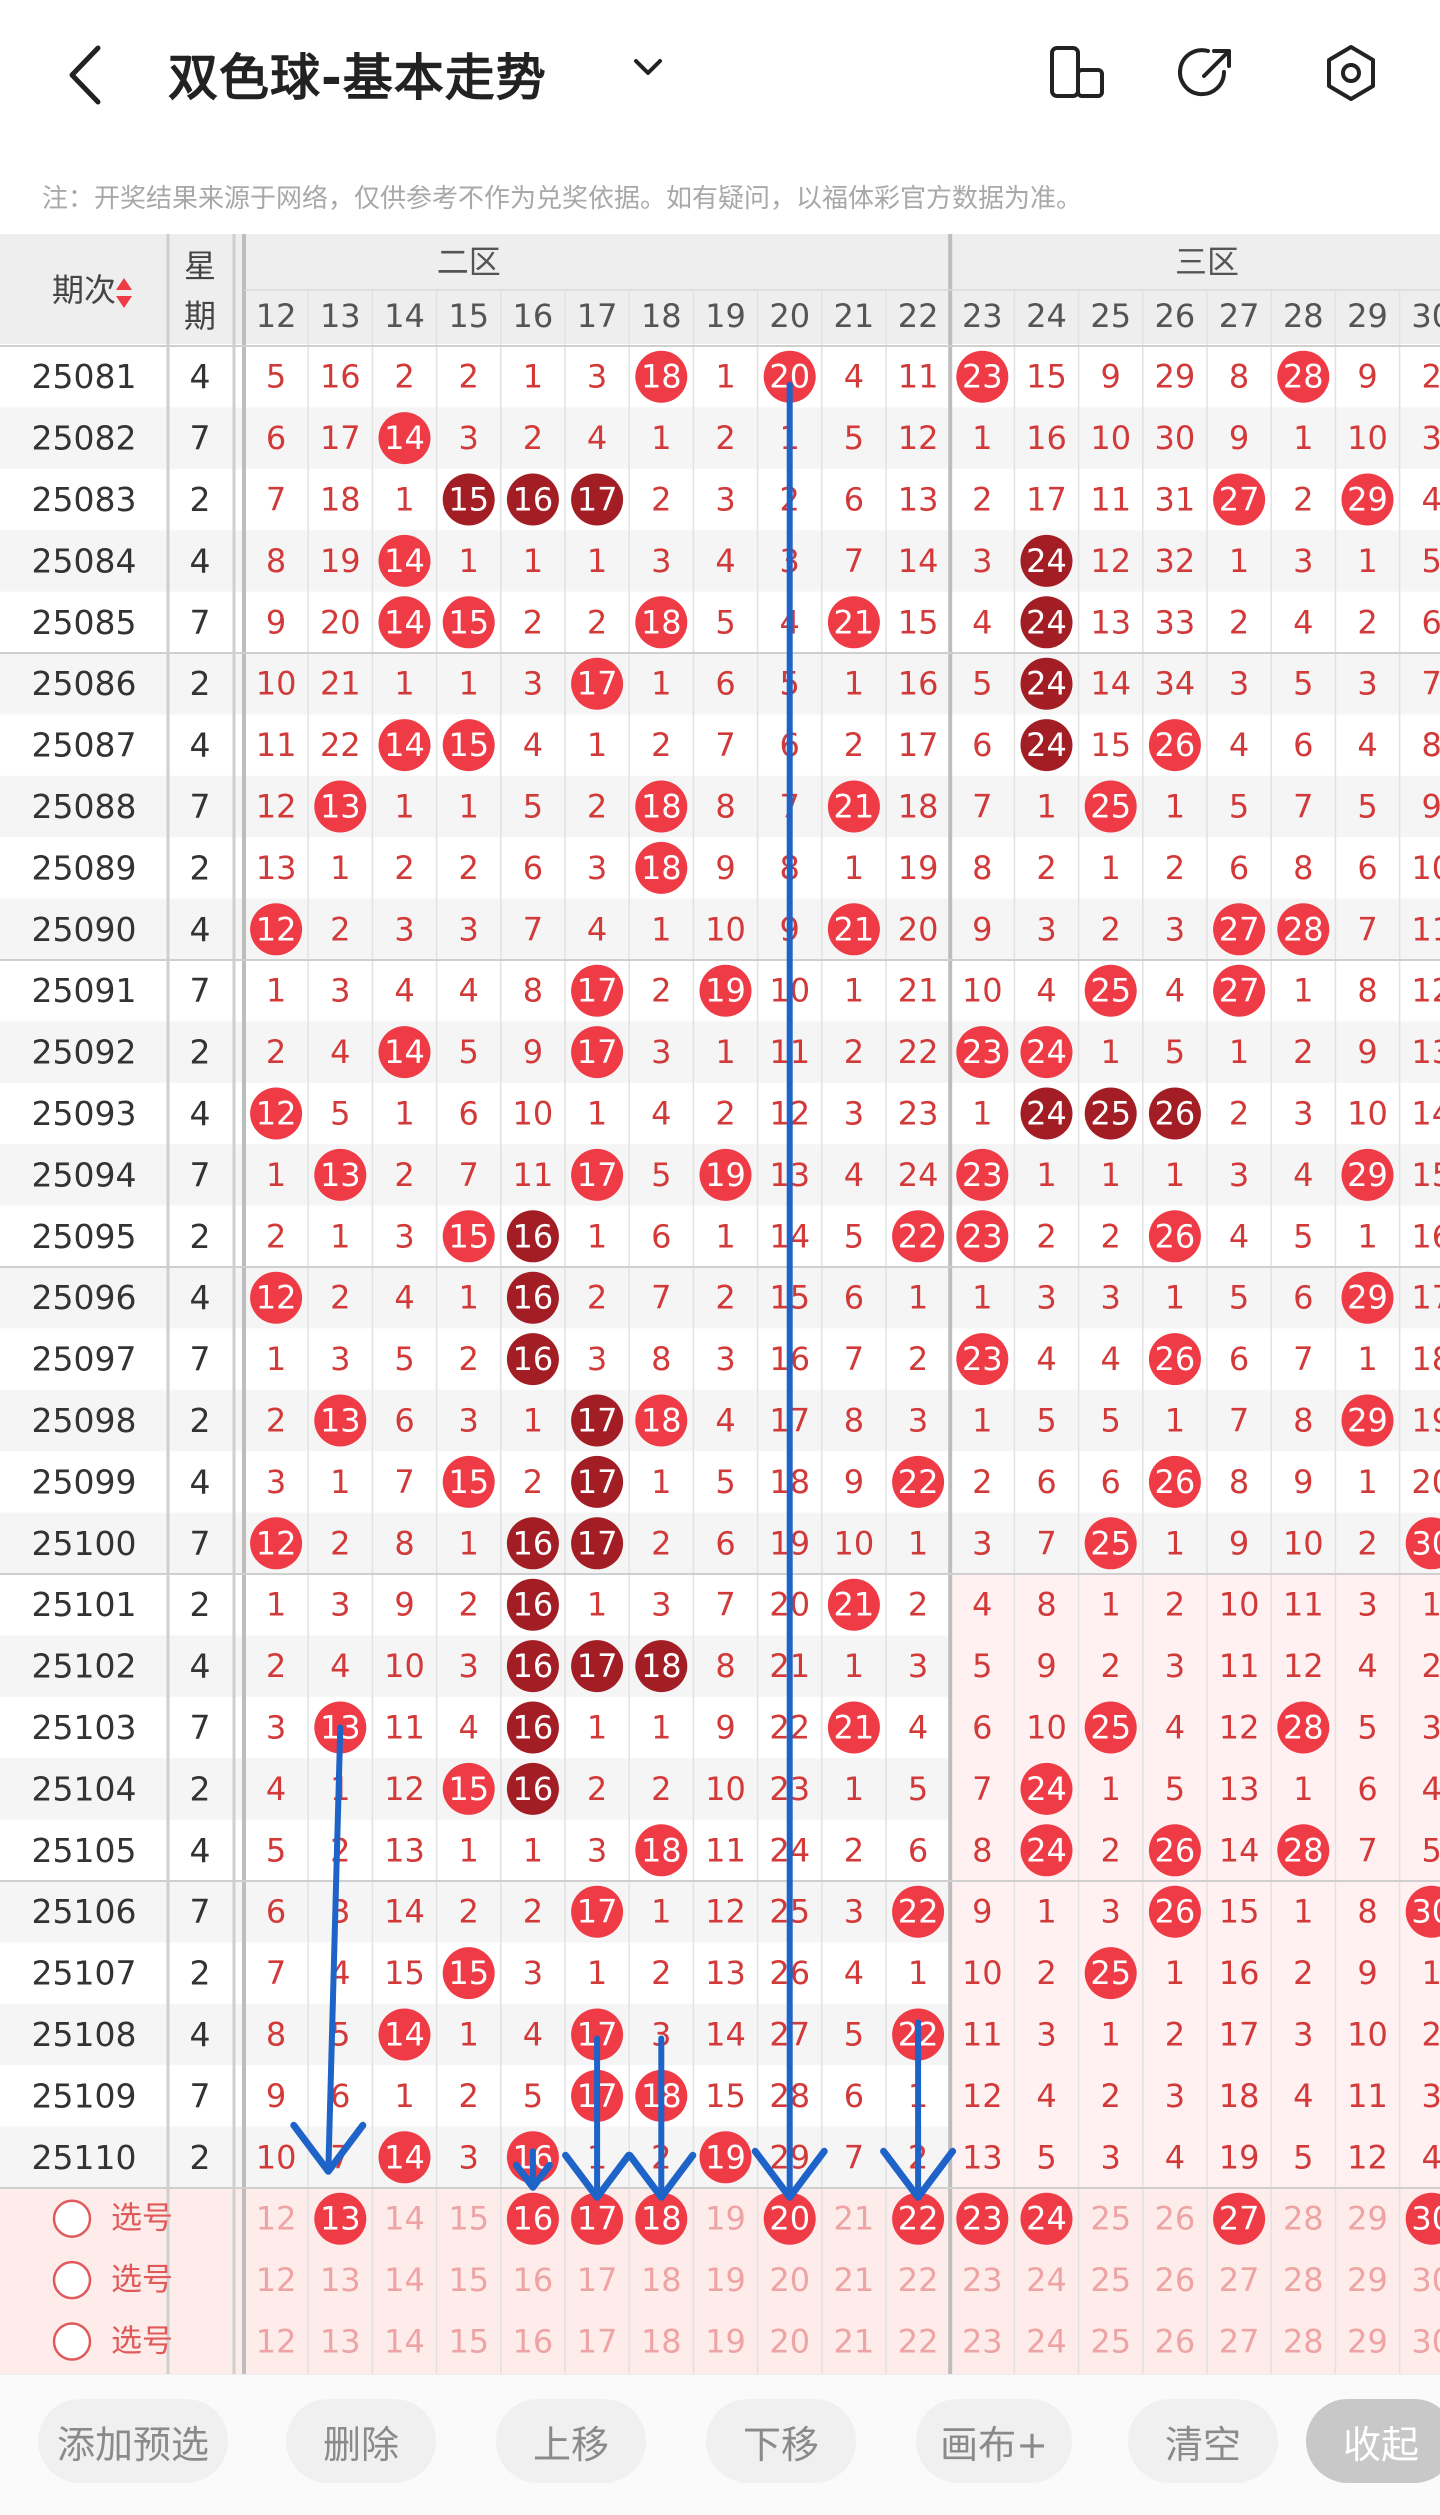 This screenshot has width=1440, height=2515. What do you see at coordinates (1077, 73) in the screenshot?
I see `rotate-screen-icon` at bounding box center [1077, 73].